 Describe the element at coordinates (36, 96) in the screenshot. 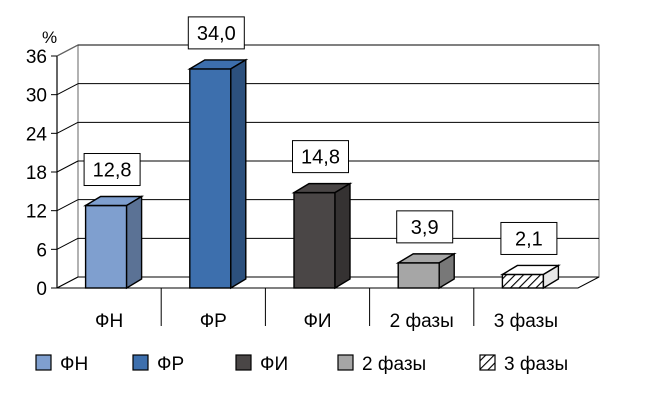

I see `y-tick-label: 30` at that location.